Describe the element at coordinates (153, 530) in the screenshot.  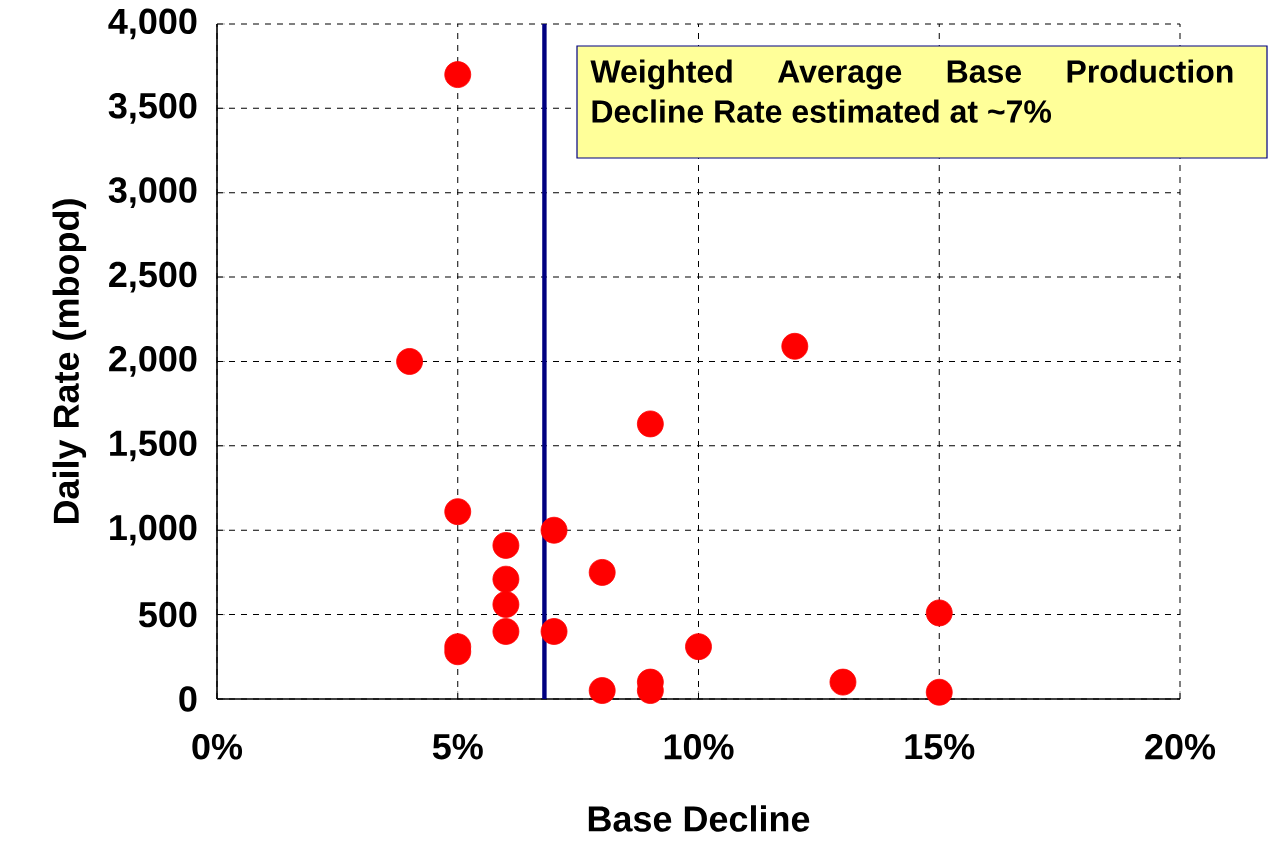
I see `y-tick-label: 1,000` at that location.